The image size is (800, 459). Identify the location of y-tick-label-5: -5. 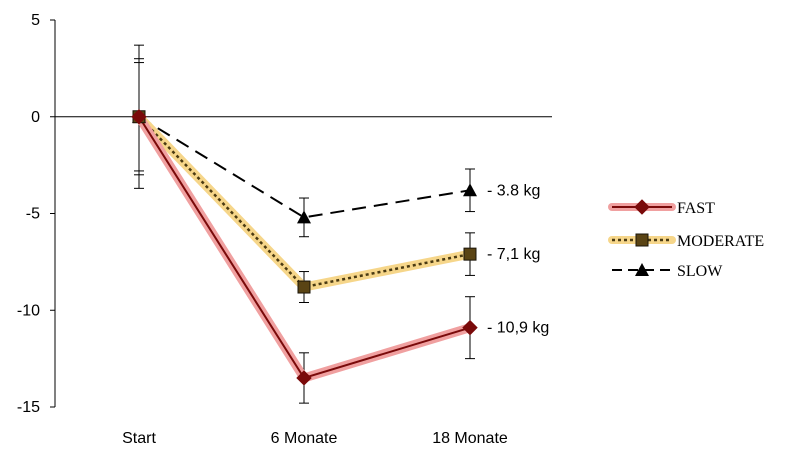
(33, 214).